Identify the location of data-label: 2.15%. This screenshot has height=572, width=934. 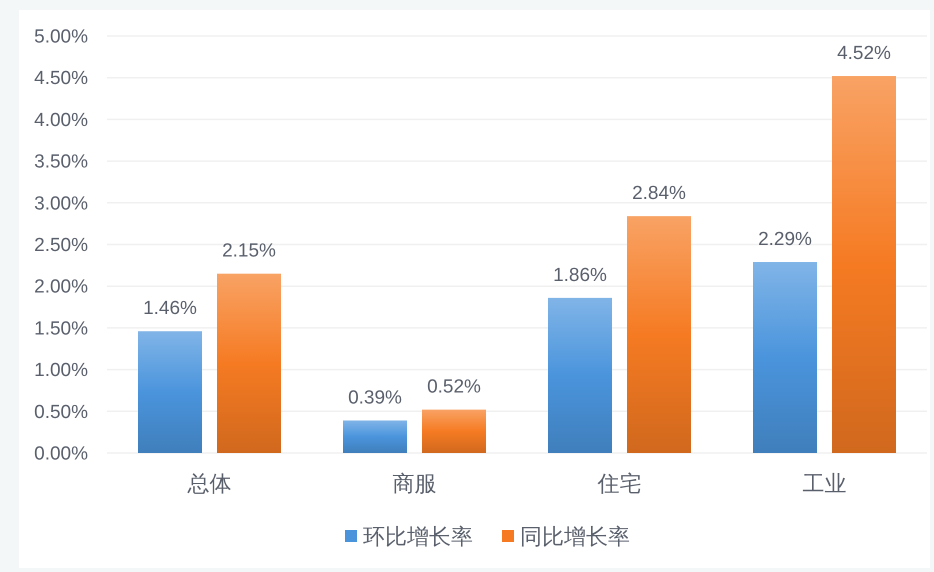
(249, 251).